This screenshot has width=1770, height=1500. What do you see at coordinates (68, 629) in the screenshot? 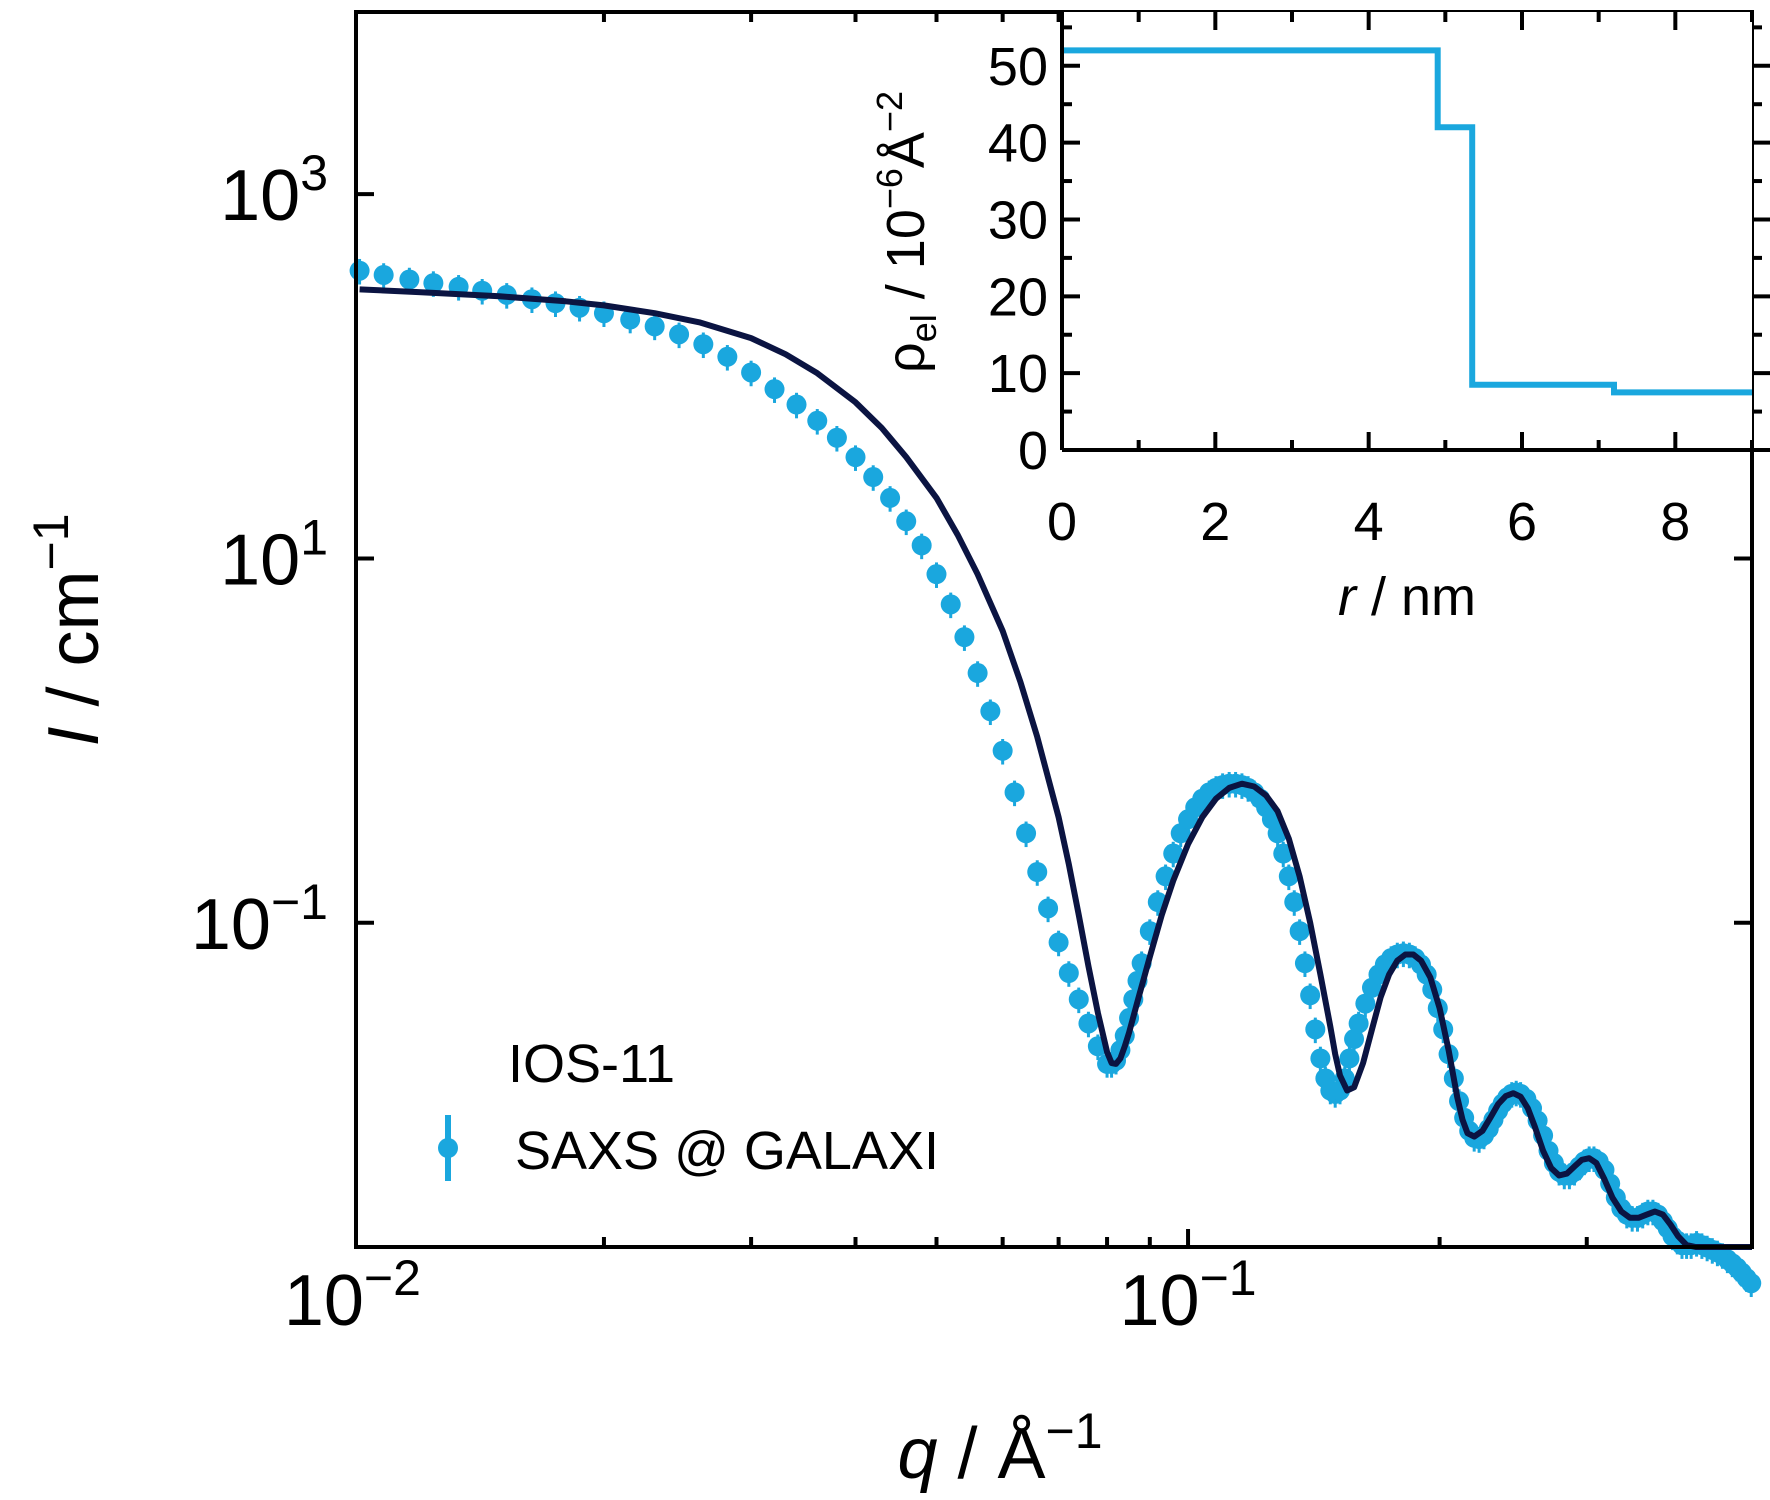
I see `main-y-axis-label: I / cm−1` at bounding box center [68, 629].